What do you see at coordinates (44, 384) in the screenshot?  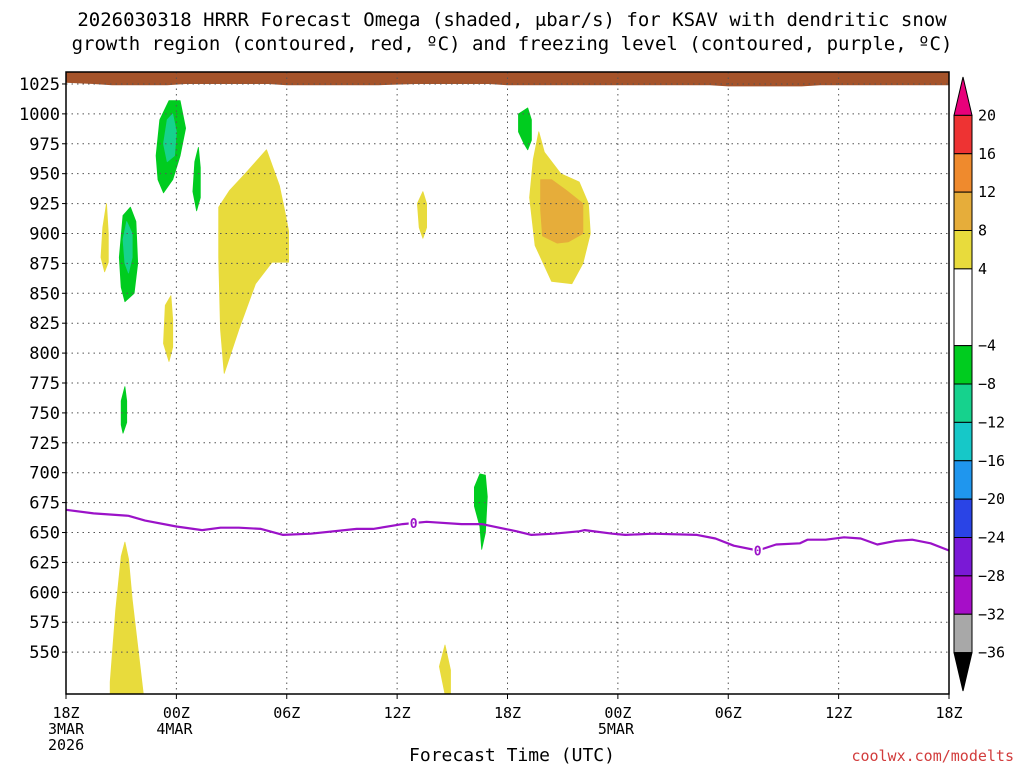 I see `y-tick-label: 775` at bounding box center [44, 384].